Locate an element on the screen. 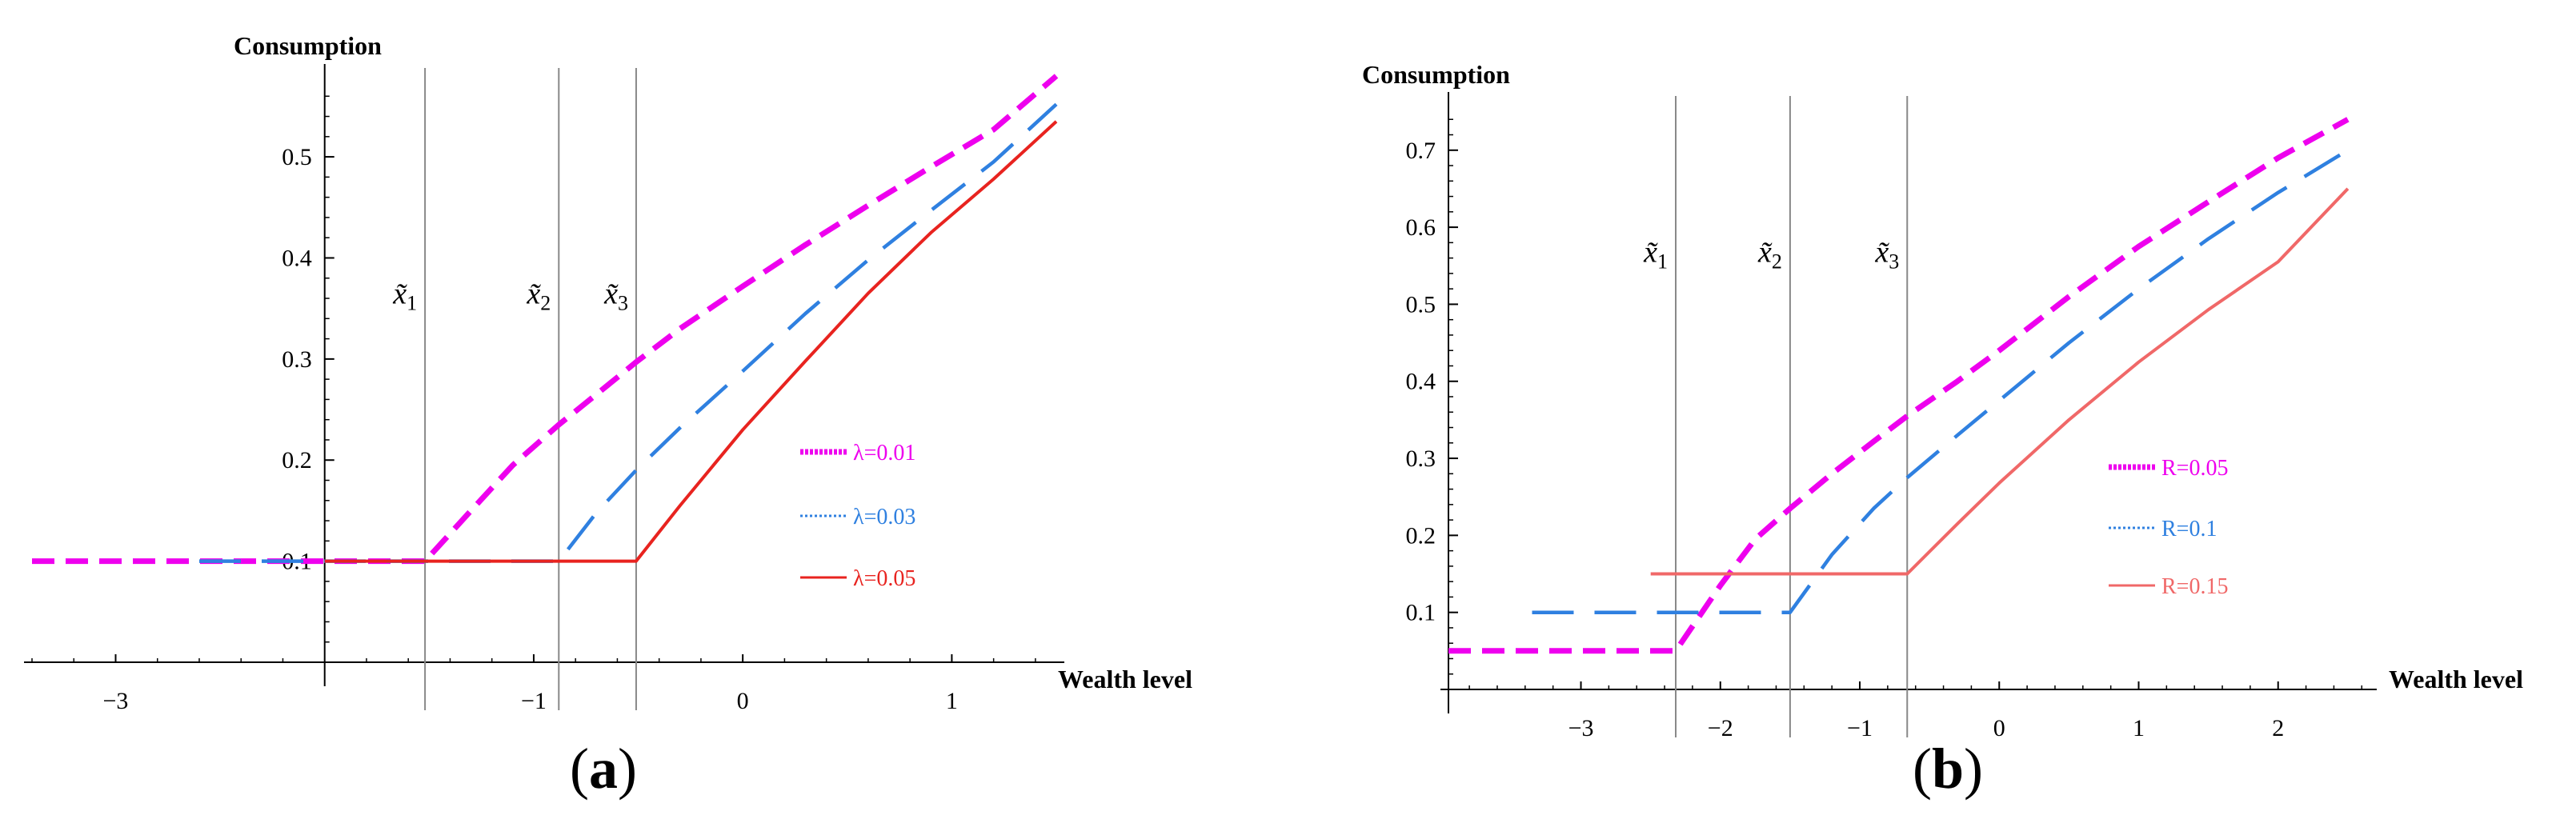  legend-label-2: R=0.1 is located at coordinates (2189, 529).